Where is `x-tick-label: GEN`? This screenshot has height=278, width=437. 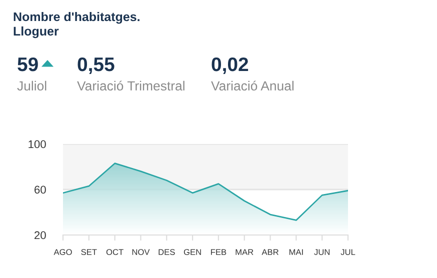
x-tick-label: GEN is located at coordinates (192, 252).